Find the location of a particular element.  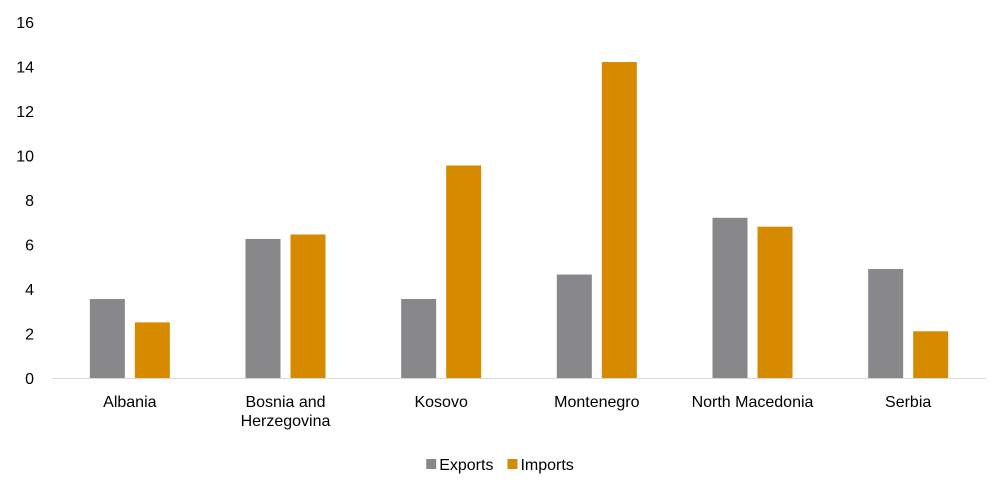

y-tick-label: 12 is located at coordinates (25, 112).